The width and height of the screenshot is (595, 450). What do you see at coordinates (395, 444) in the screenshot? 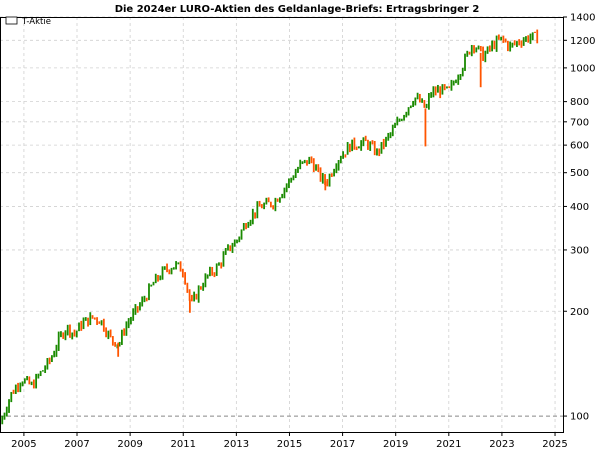
I see `x-tick-label: 2019` at bounding box center [395, 444].